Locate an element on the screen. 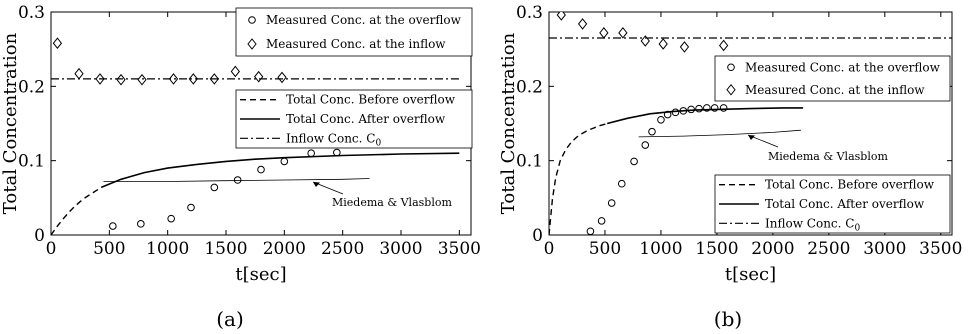 This screenshot has height=334, width=971. series-line-total-conc-before-overflow is located at coordinates (578, 178).